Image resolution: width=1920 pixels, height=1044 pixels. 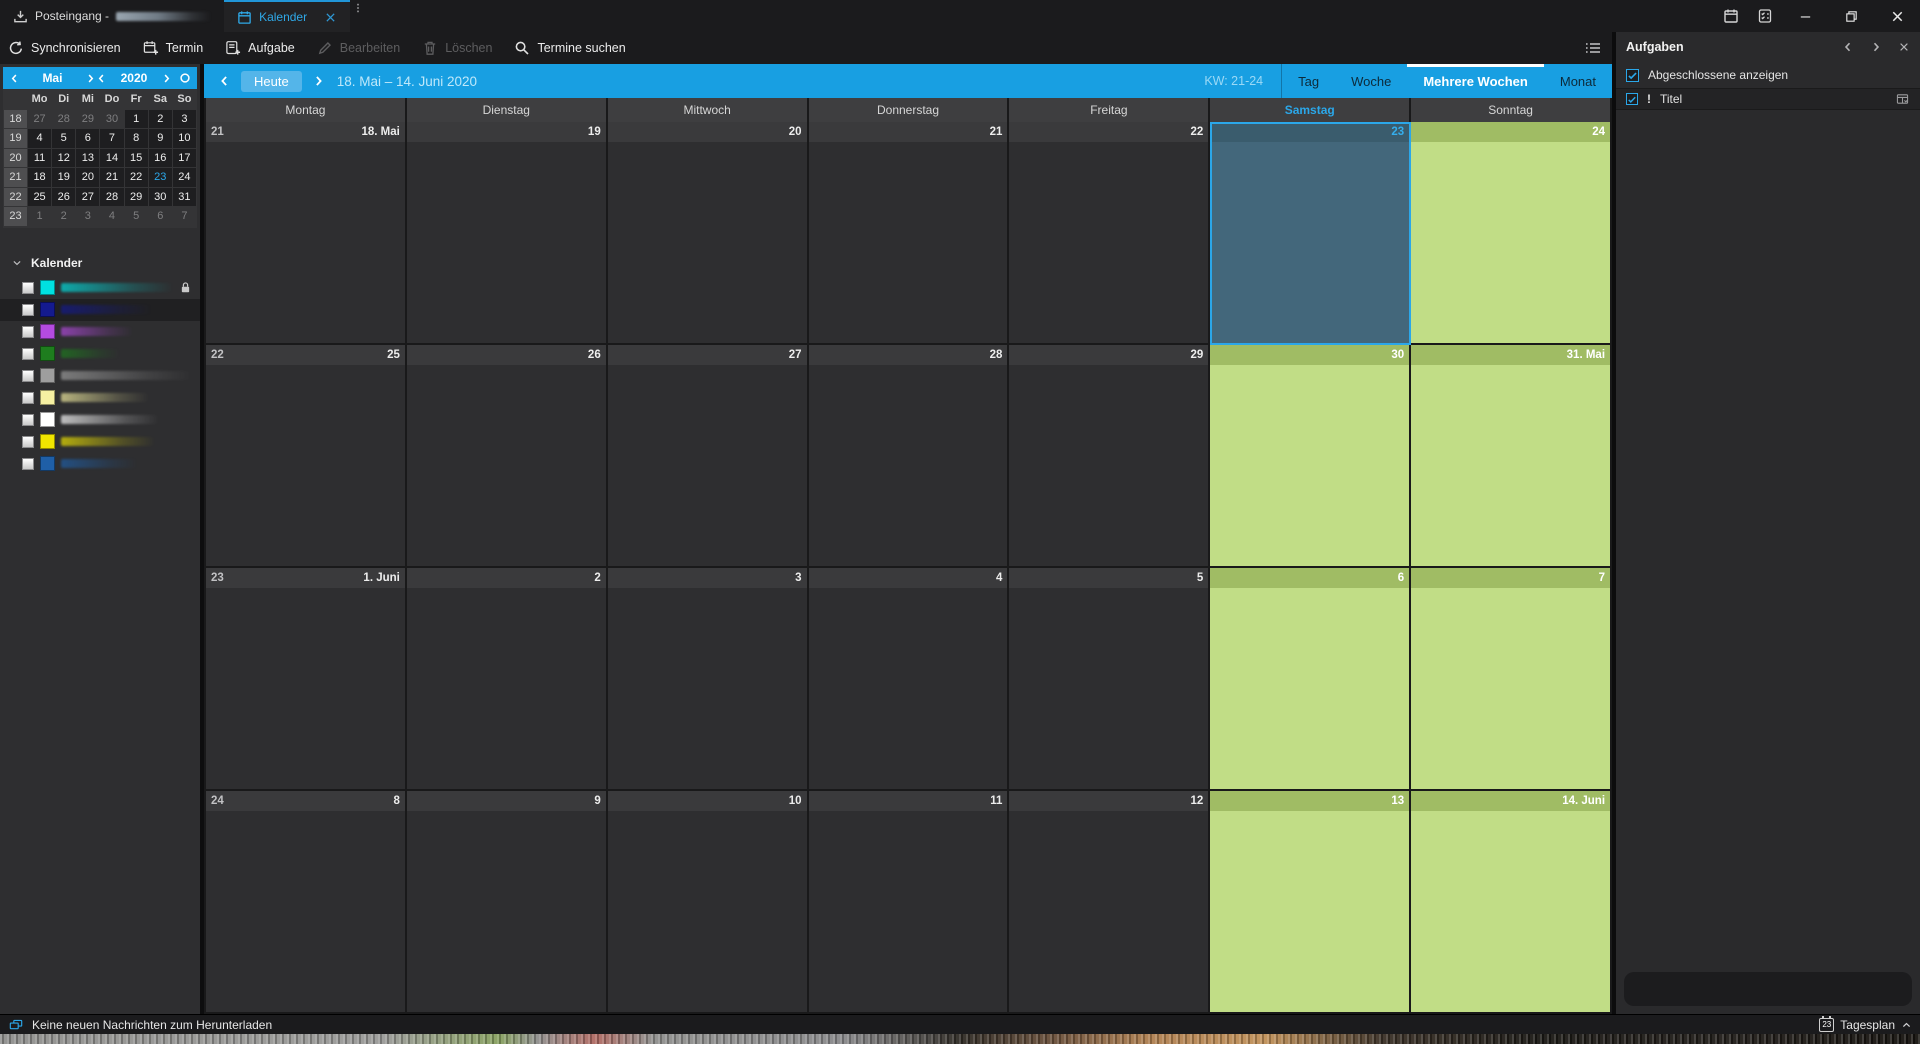 I want to click on calendar-section-header: Kalender, so click(x=100, y=263).